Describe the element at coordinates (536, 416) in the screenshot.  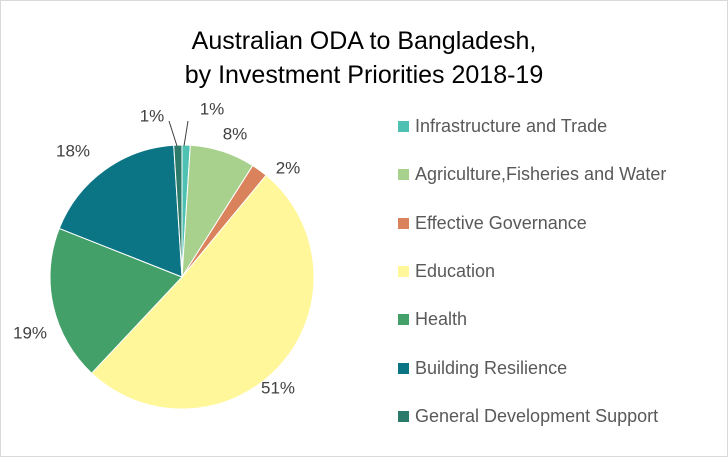
I see `legend-label: General Development Support` at that location.